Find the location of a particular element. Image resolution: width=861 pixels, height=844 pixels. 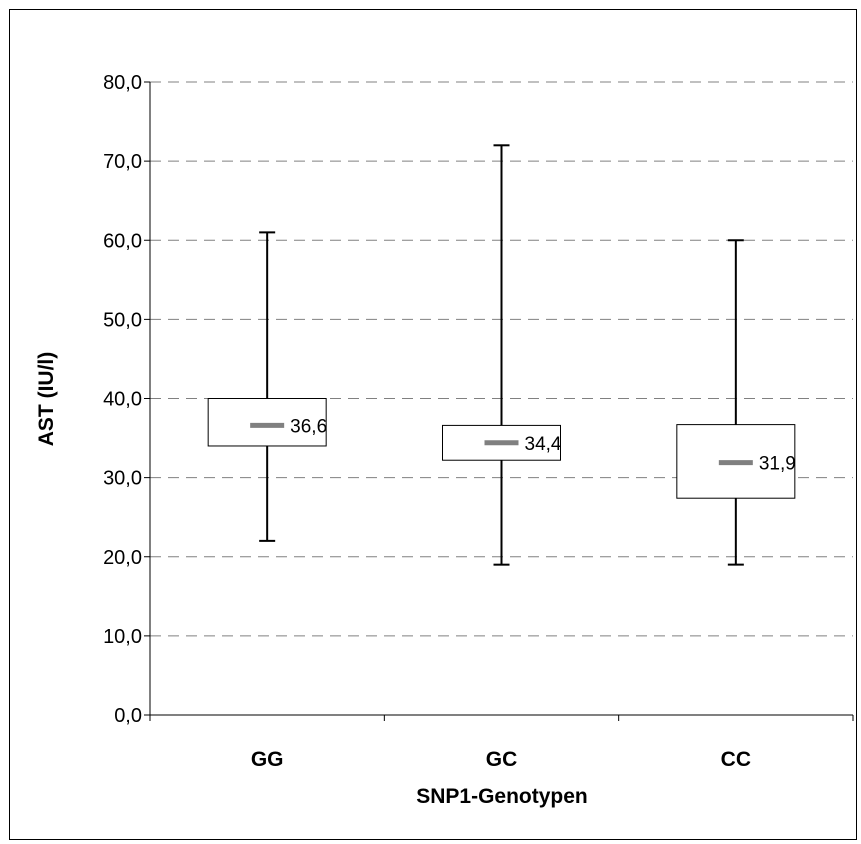

y-tick-label: 0,0 is located at coordinates (128, 716).